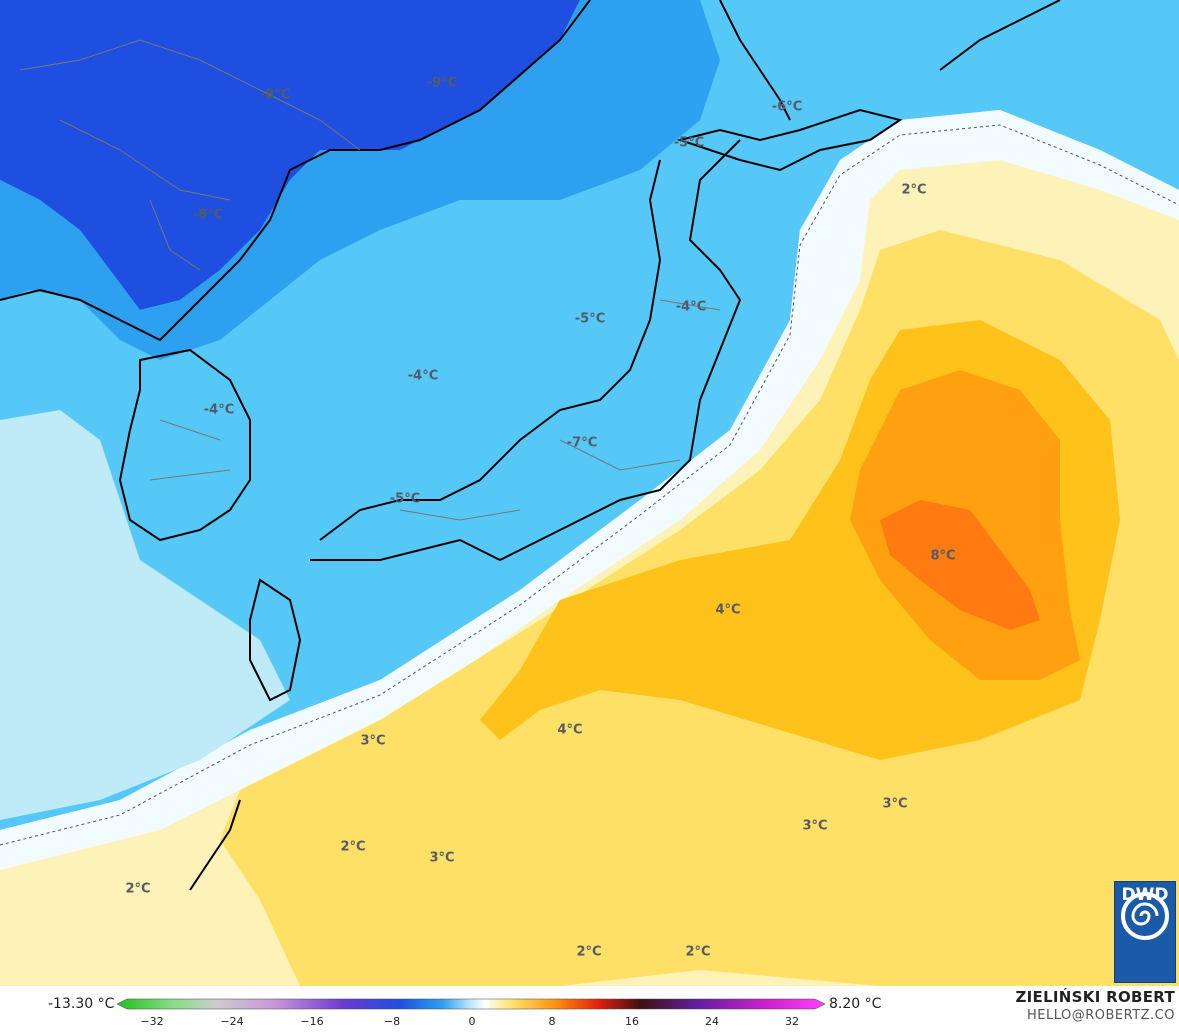  Describe the element at coordinates (632, 1021) in the screenshot. I see `scale-tick: 16` at that location.